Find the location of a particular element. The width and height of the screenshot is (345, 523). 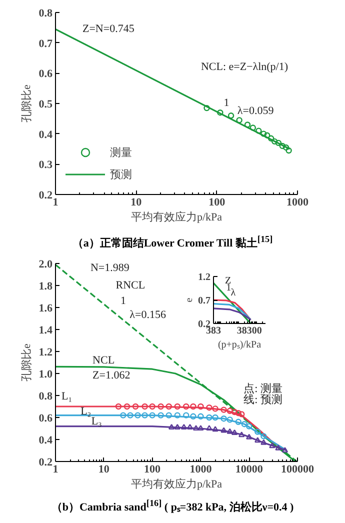

x-tick-label: 38300 is located at coordinates (249, 331).